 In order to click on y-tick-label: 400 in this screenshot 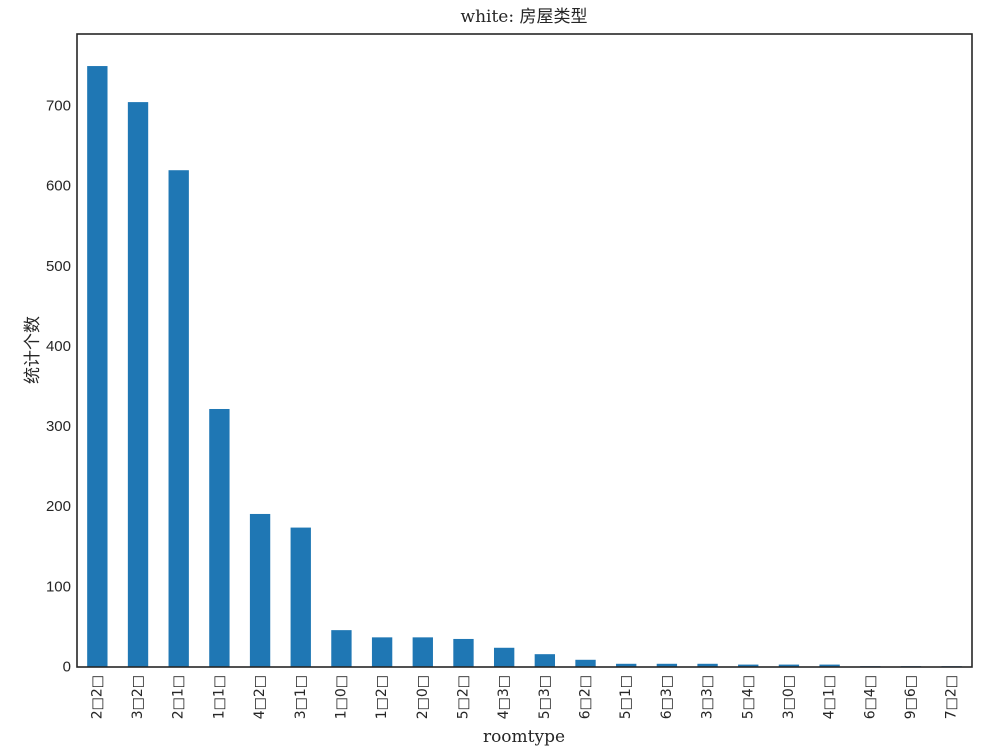, I will do `click(58, 346)`.